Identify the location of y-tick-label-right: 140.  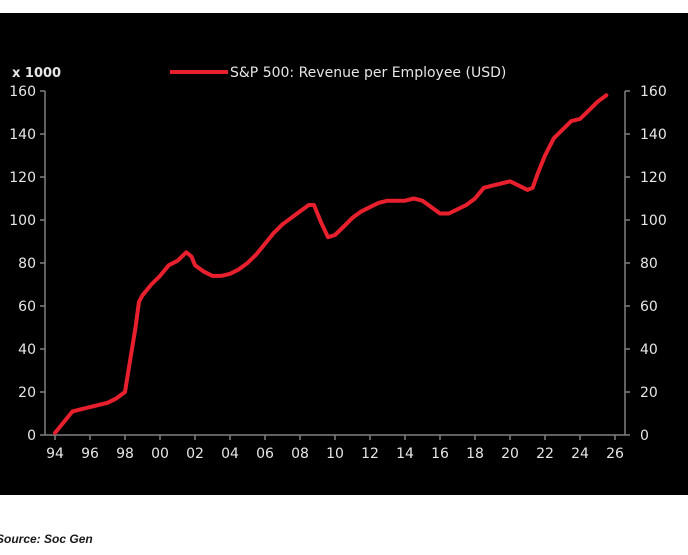
(653, 135).